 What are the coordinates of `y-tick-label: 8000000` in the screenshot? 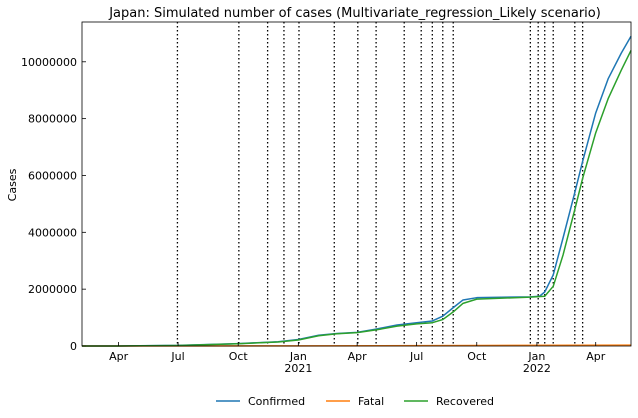 It's located at (52, 119).